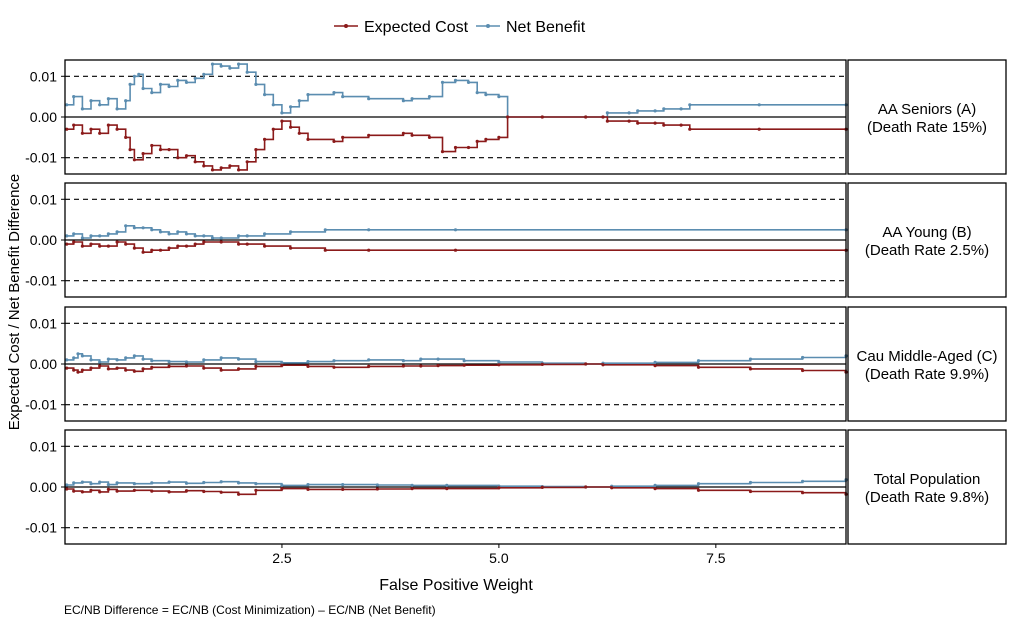  Describe the element at coordinates (926, 232) in the screenshot. I see `strip-label-line1: AA Young (B)` at that location.